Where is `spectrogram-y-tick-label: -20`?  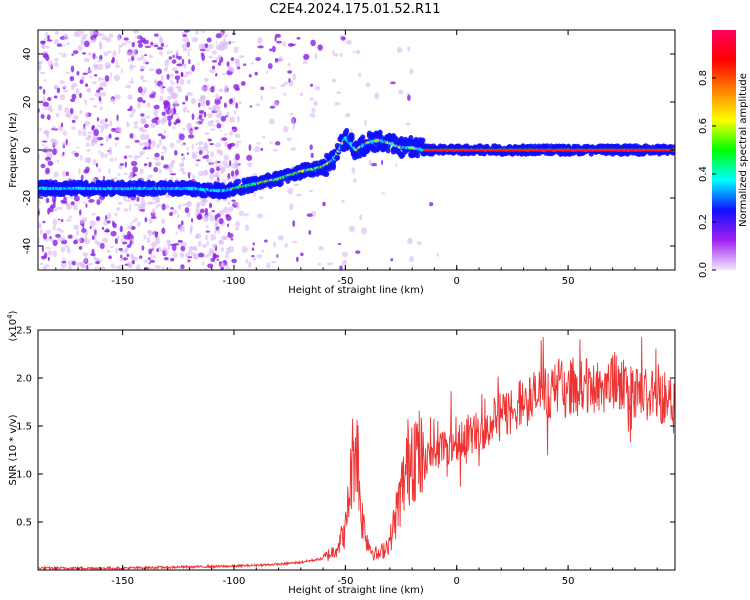
spectrogram-y-tick-label: -20 is located at coordinates (27, 198).